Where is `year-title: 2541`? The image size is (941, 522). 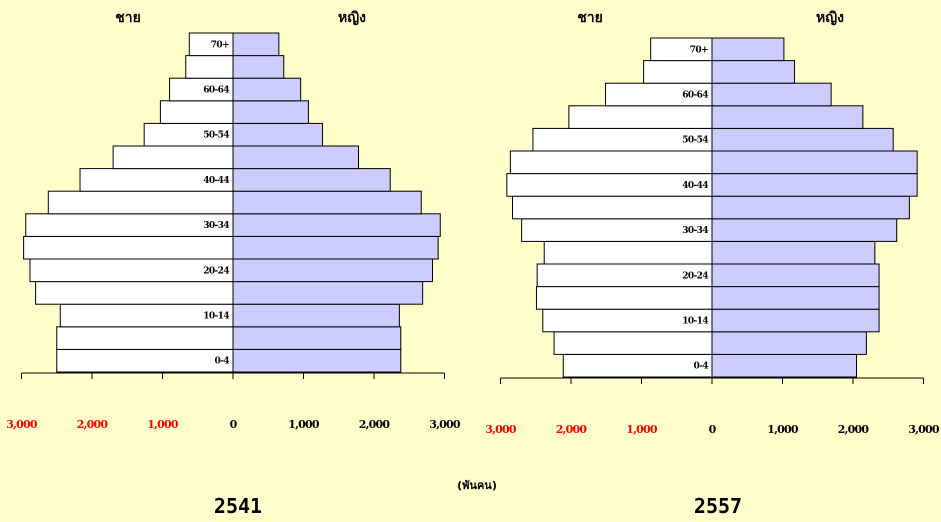
year-title: 2541 is located at coordinates (238, 506).